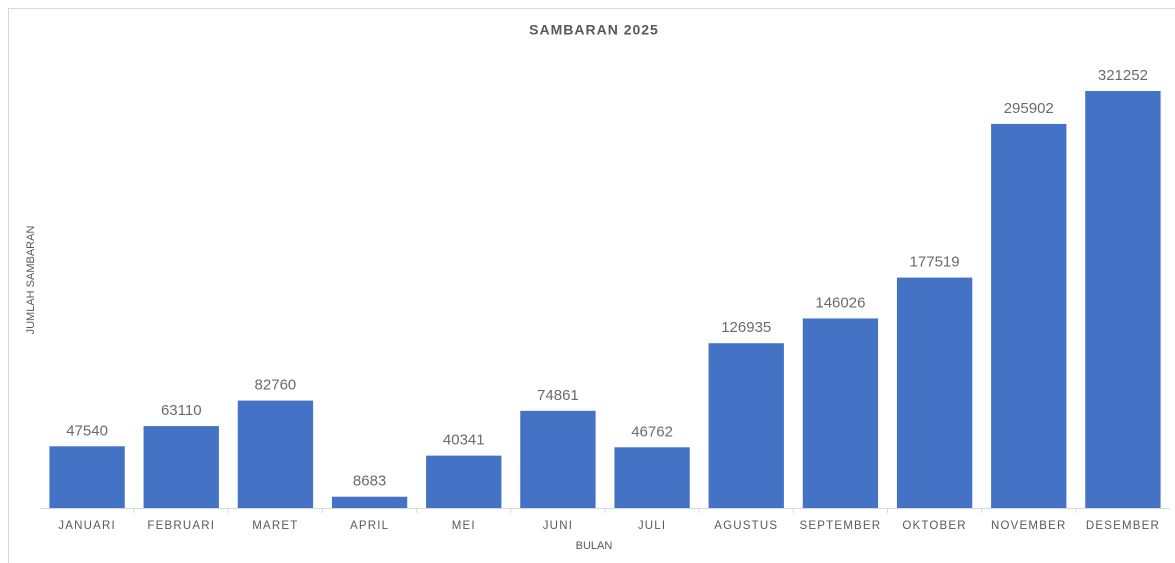  What do you see at coordinates (369, 526) in the screenshot?
I see `x-tick-label: APRIL` at bounding box center [369, 526].